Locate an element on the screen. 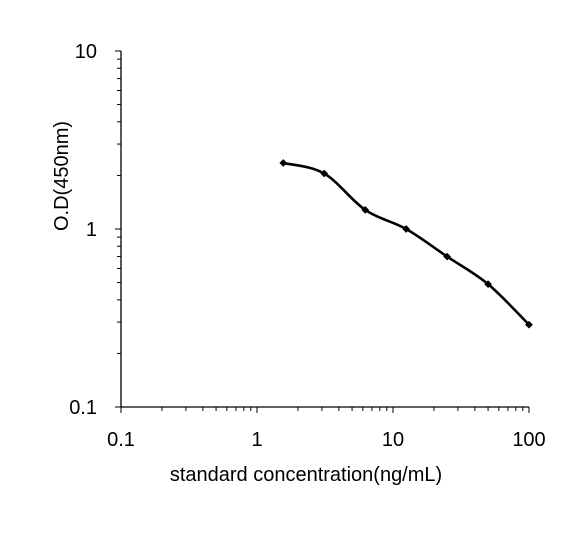 This screenshot has height=552, width=582. y-tick-label: 1 is located at coordinates (91, 230).